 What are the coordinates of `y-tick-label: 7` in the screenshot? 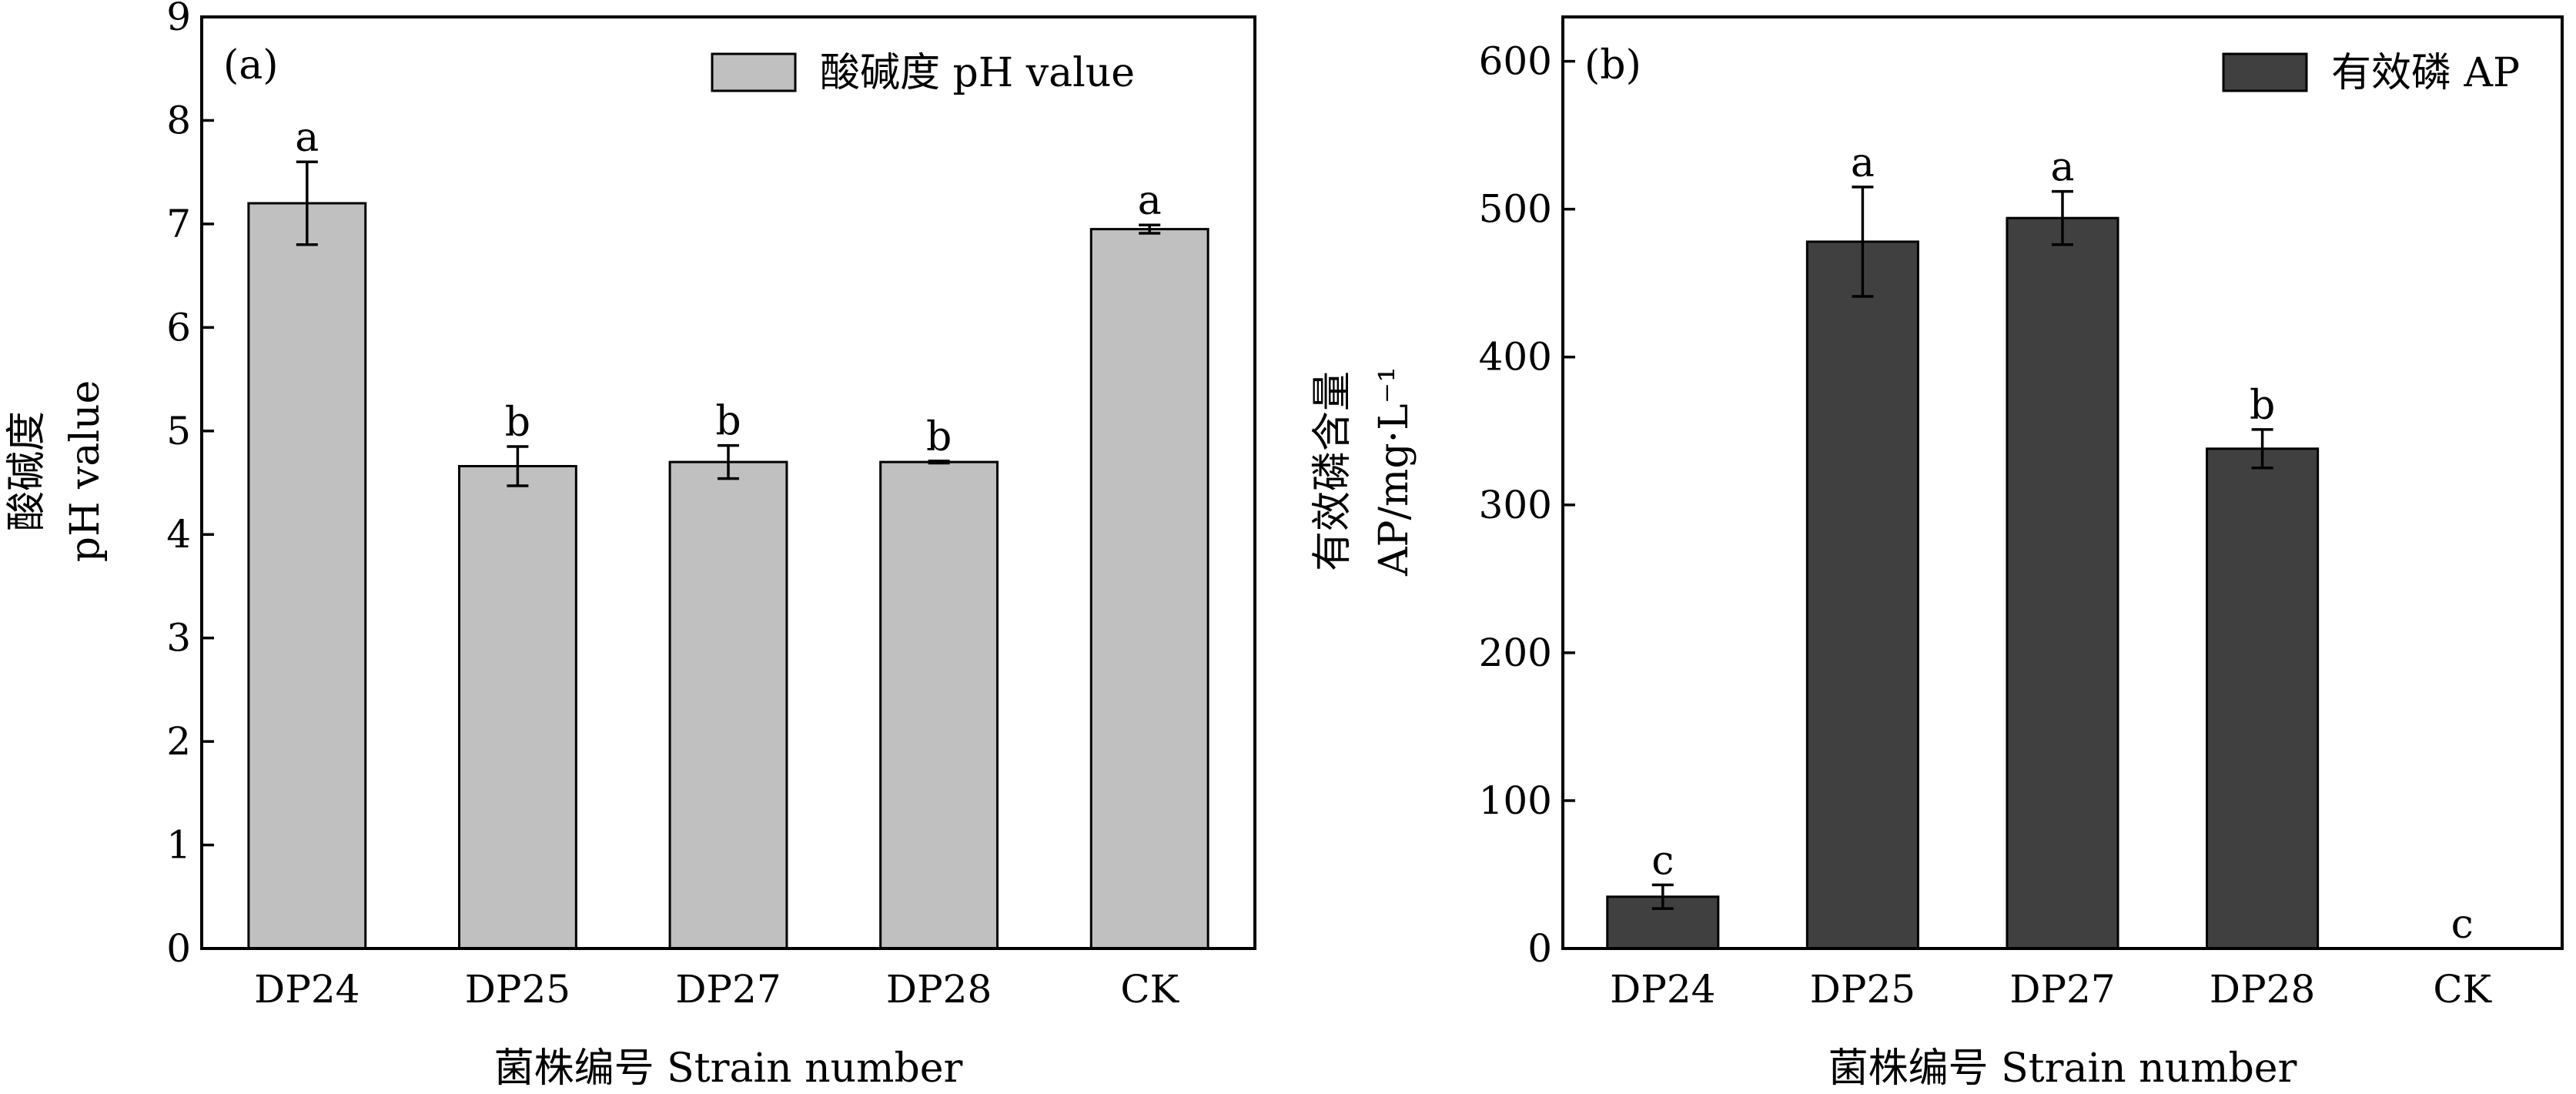 It's located at (179, 224).